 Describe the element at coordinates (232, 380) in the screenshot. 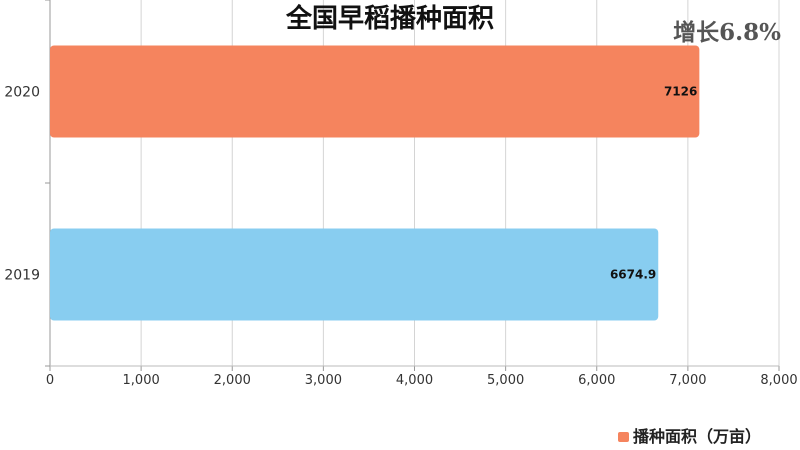

I see `x-tick-label: 2,000` at that location.